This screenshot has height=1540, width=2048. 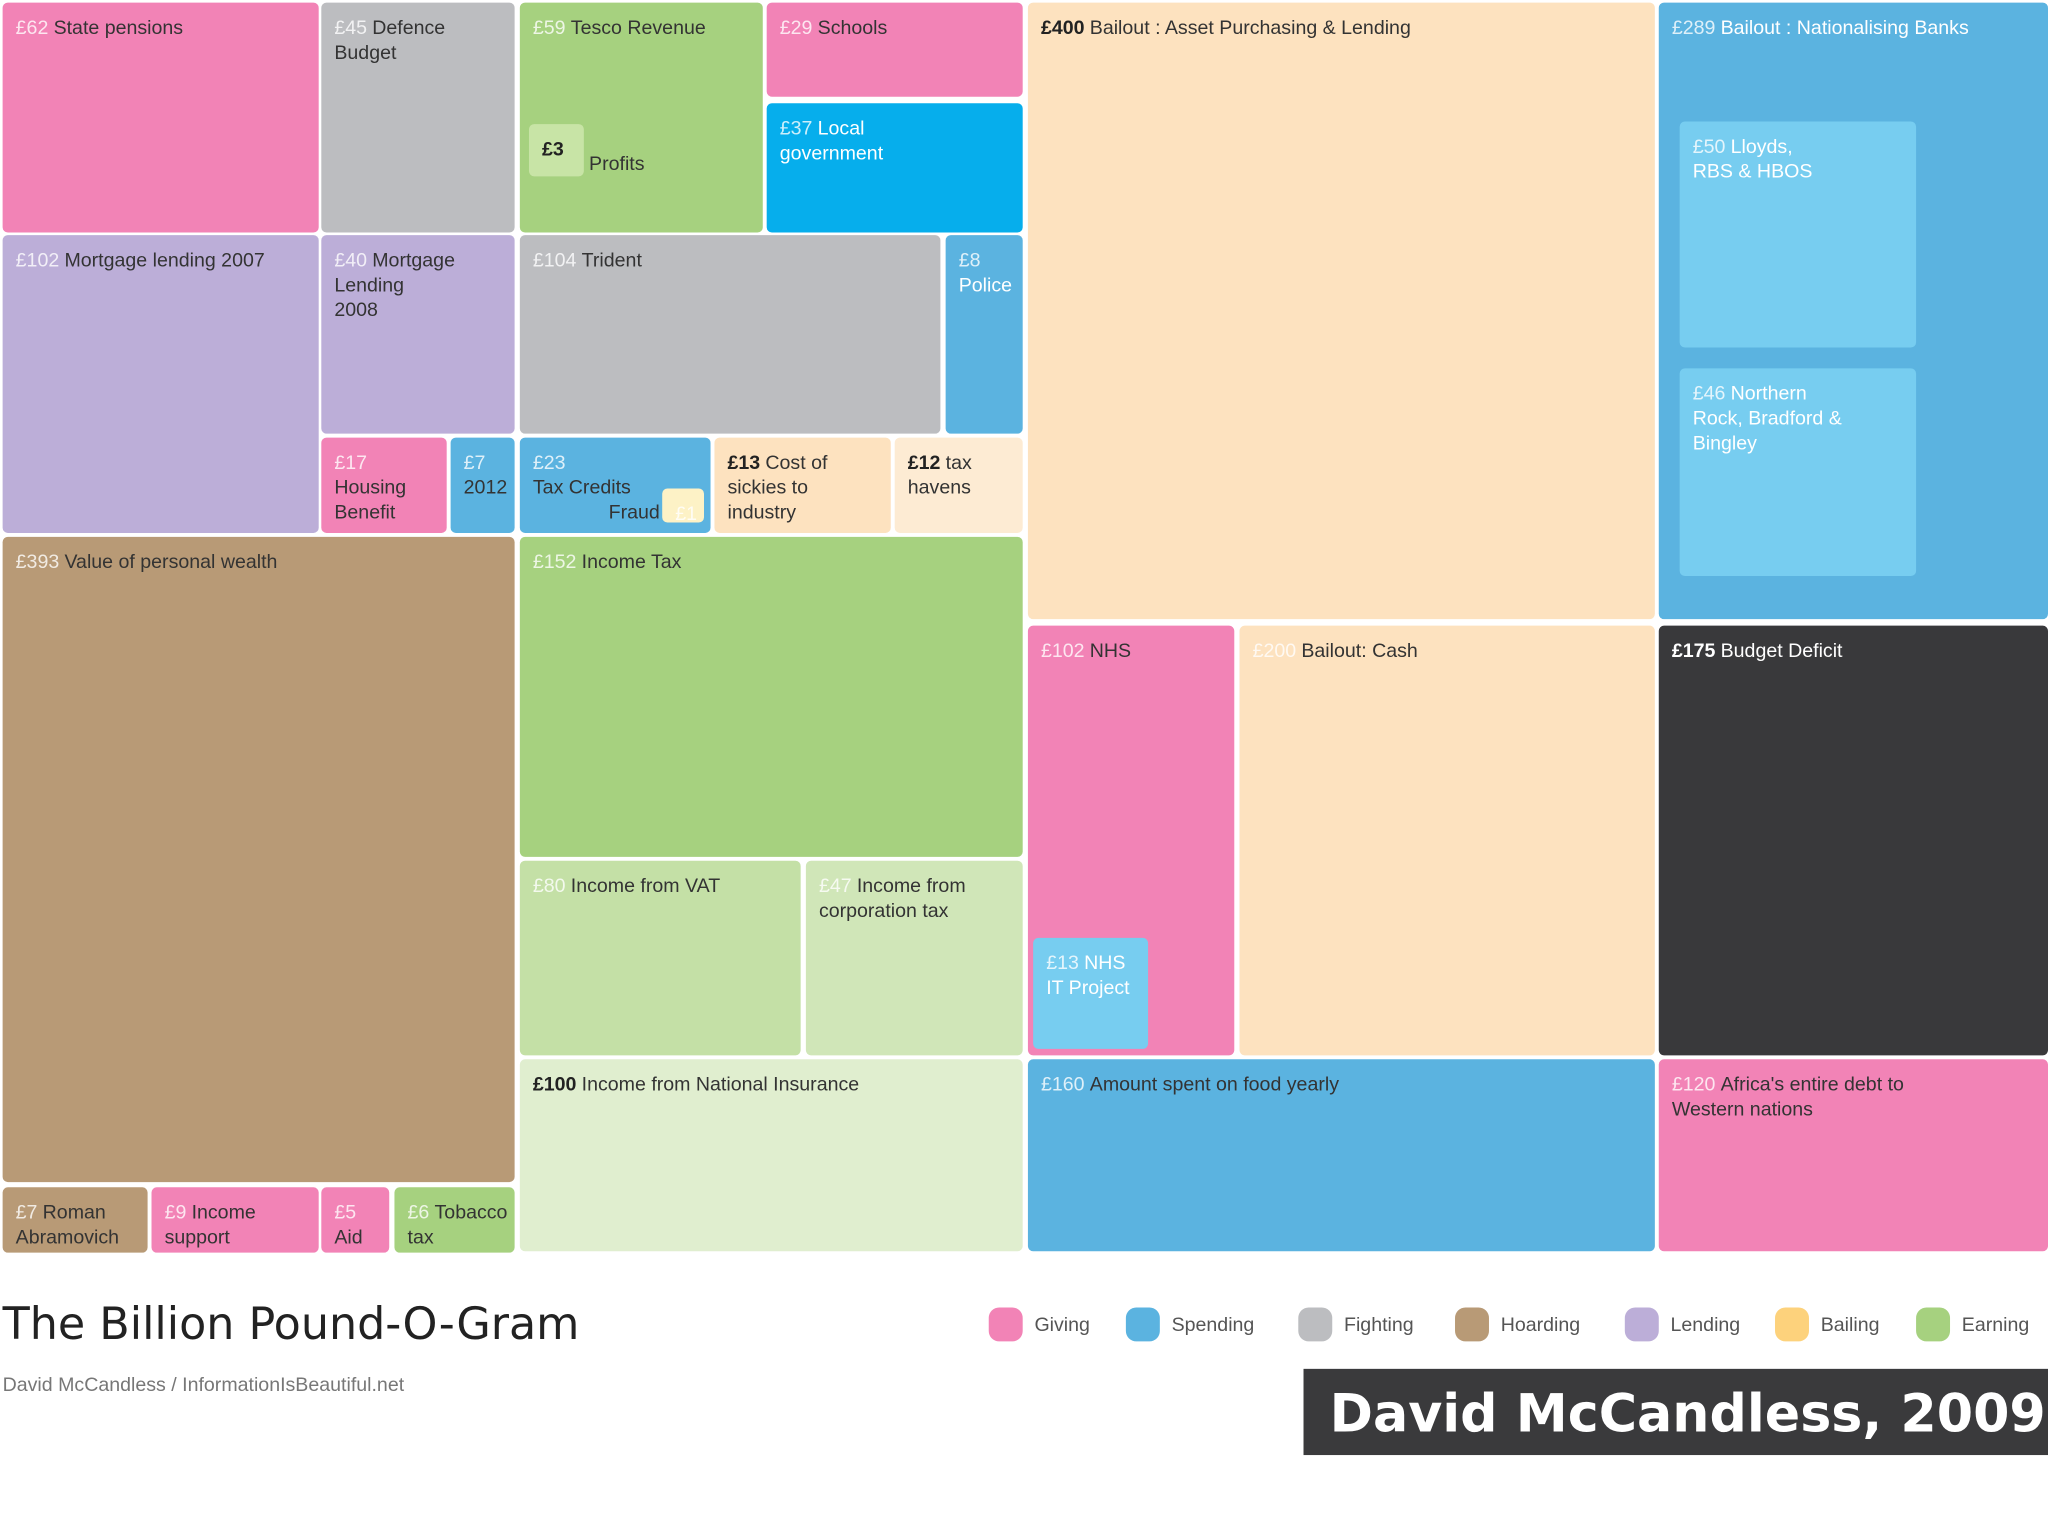 What do you see at coordinates (985, 285) in the screenshot?
I see `label: Police` at bounding box center [985, 285].